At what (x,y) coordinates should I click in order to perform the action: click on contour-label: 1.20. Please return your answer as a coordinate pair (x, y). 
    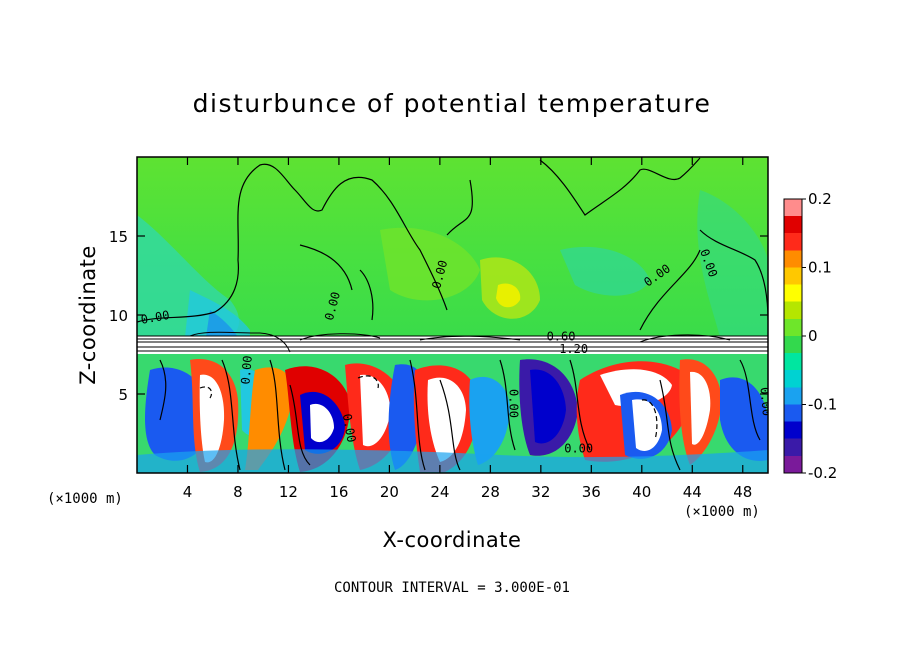
    Looking at the image, I should click on (573, 349).